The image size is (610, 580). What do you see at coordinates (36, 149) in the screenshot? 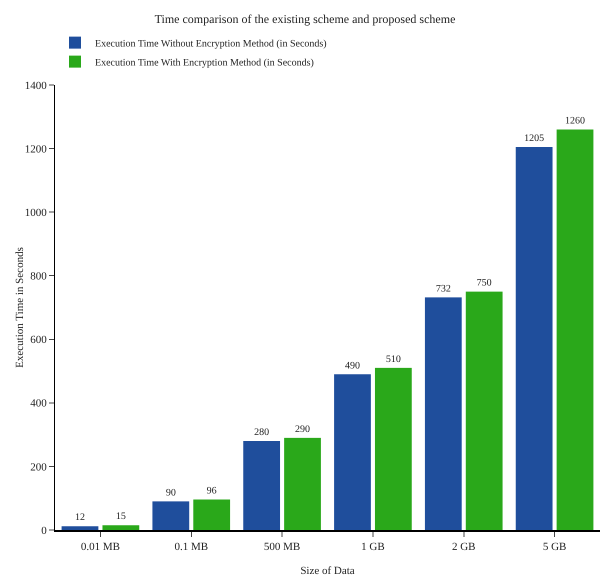
I see `y-tick-label: 1200` at bounding box center [36, 149].